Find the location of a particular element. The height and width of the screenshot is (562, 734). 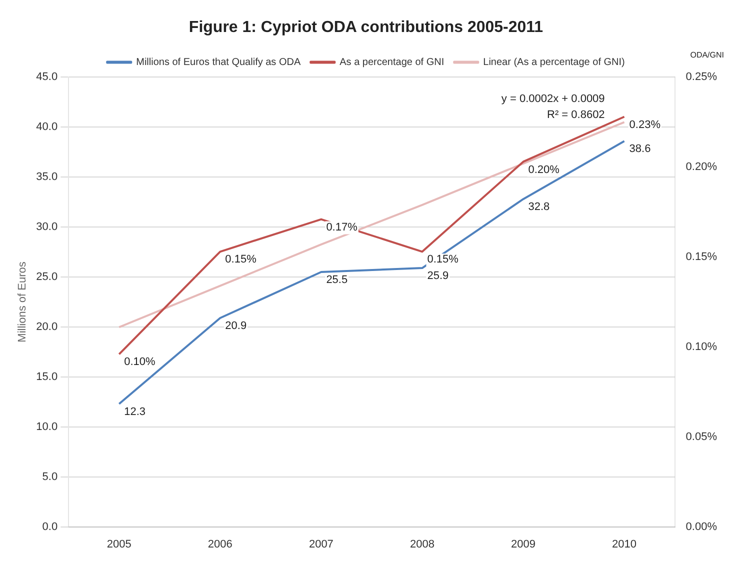

data-label: 25.5 is located at coordinates (337, 280).